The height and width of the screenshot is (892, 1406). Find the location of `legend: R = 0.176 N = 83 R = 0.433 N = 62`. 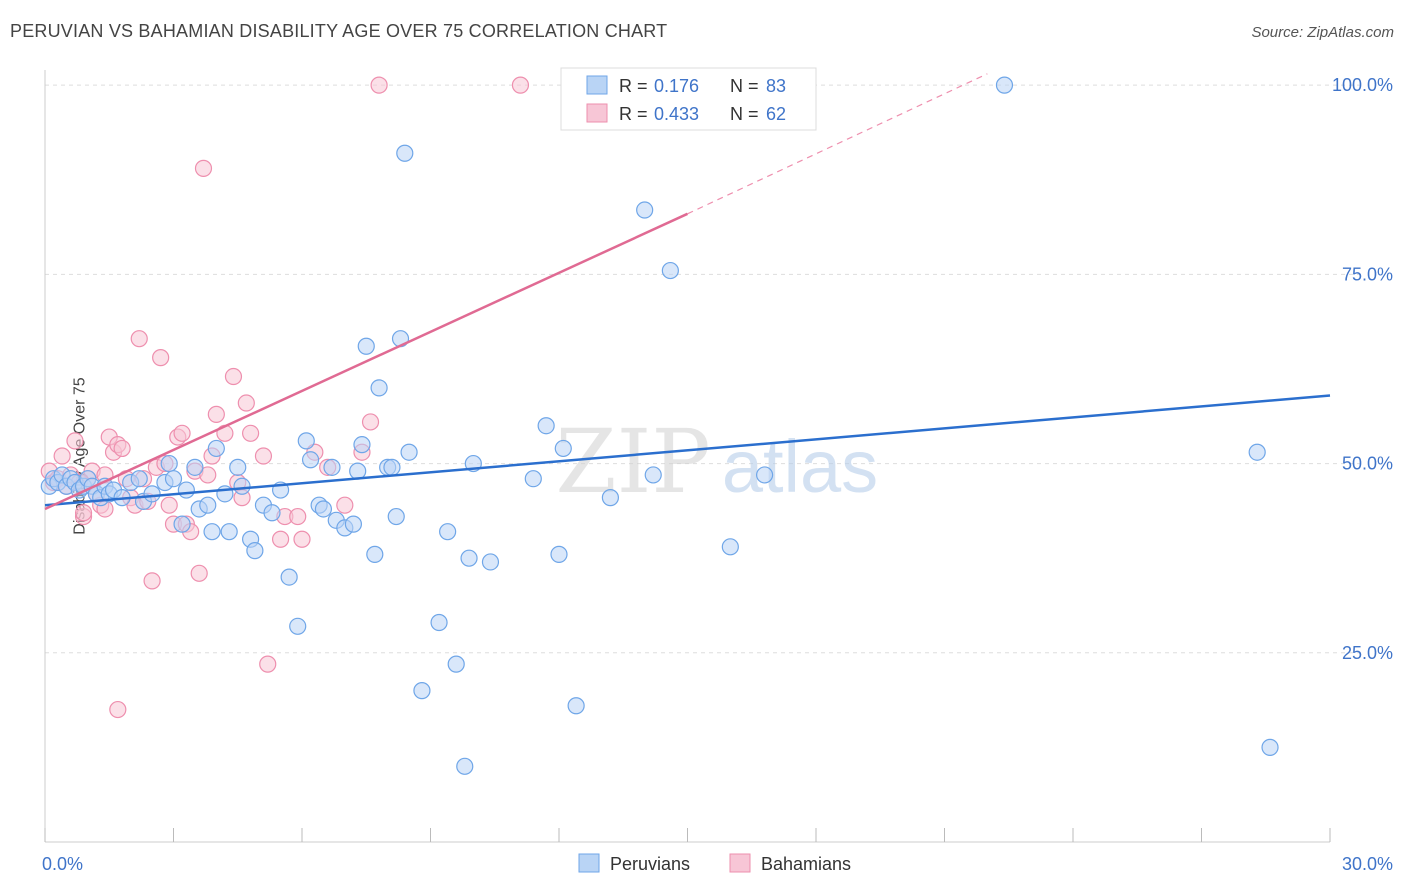

legend: R = 0.176 N = 83 R = 0.433 N = 62 is located at coordinates (688, 99).